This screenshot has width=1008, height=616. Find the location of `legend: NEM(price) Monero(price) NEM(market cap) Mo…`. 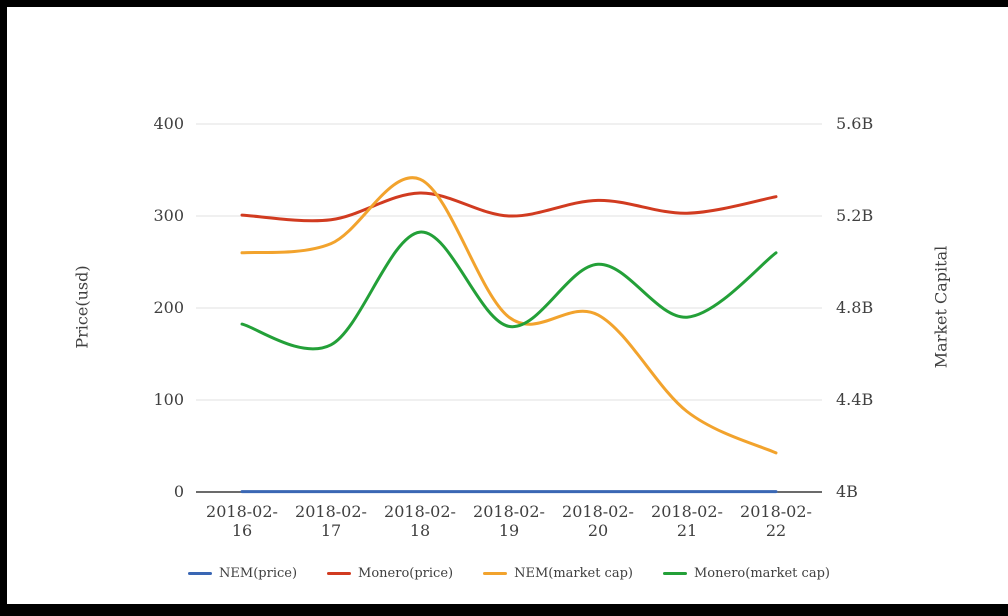

legend: NEM(price) Monero(price) NEM(market cap) Mo… is located at coordinates (509, 573).